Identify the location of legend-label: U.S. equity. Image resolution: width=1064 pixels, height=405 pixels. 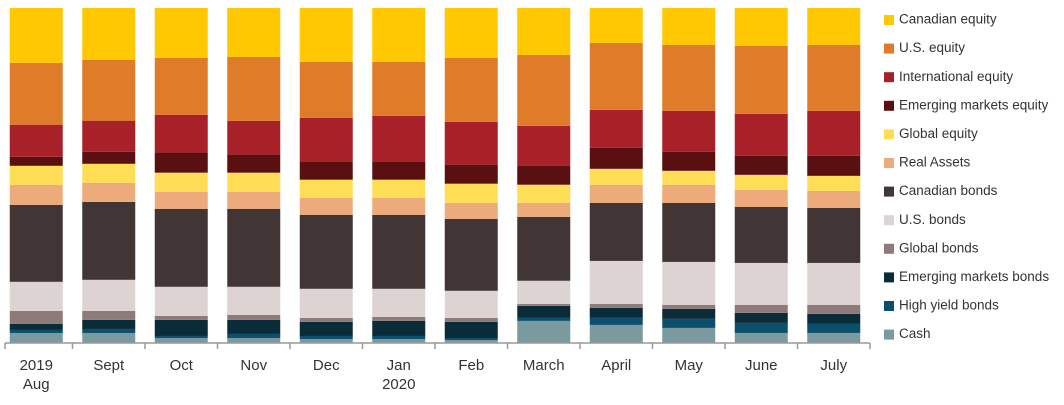
(932, 47).